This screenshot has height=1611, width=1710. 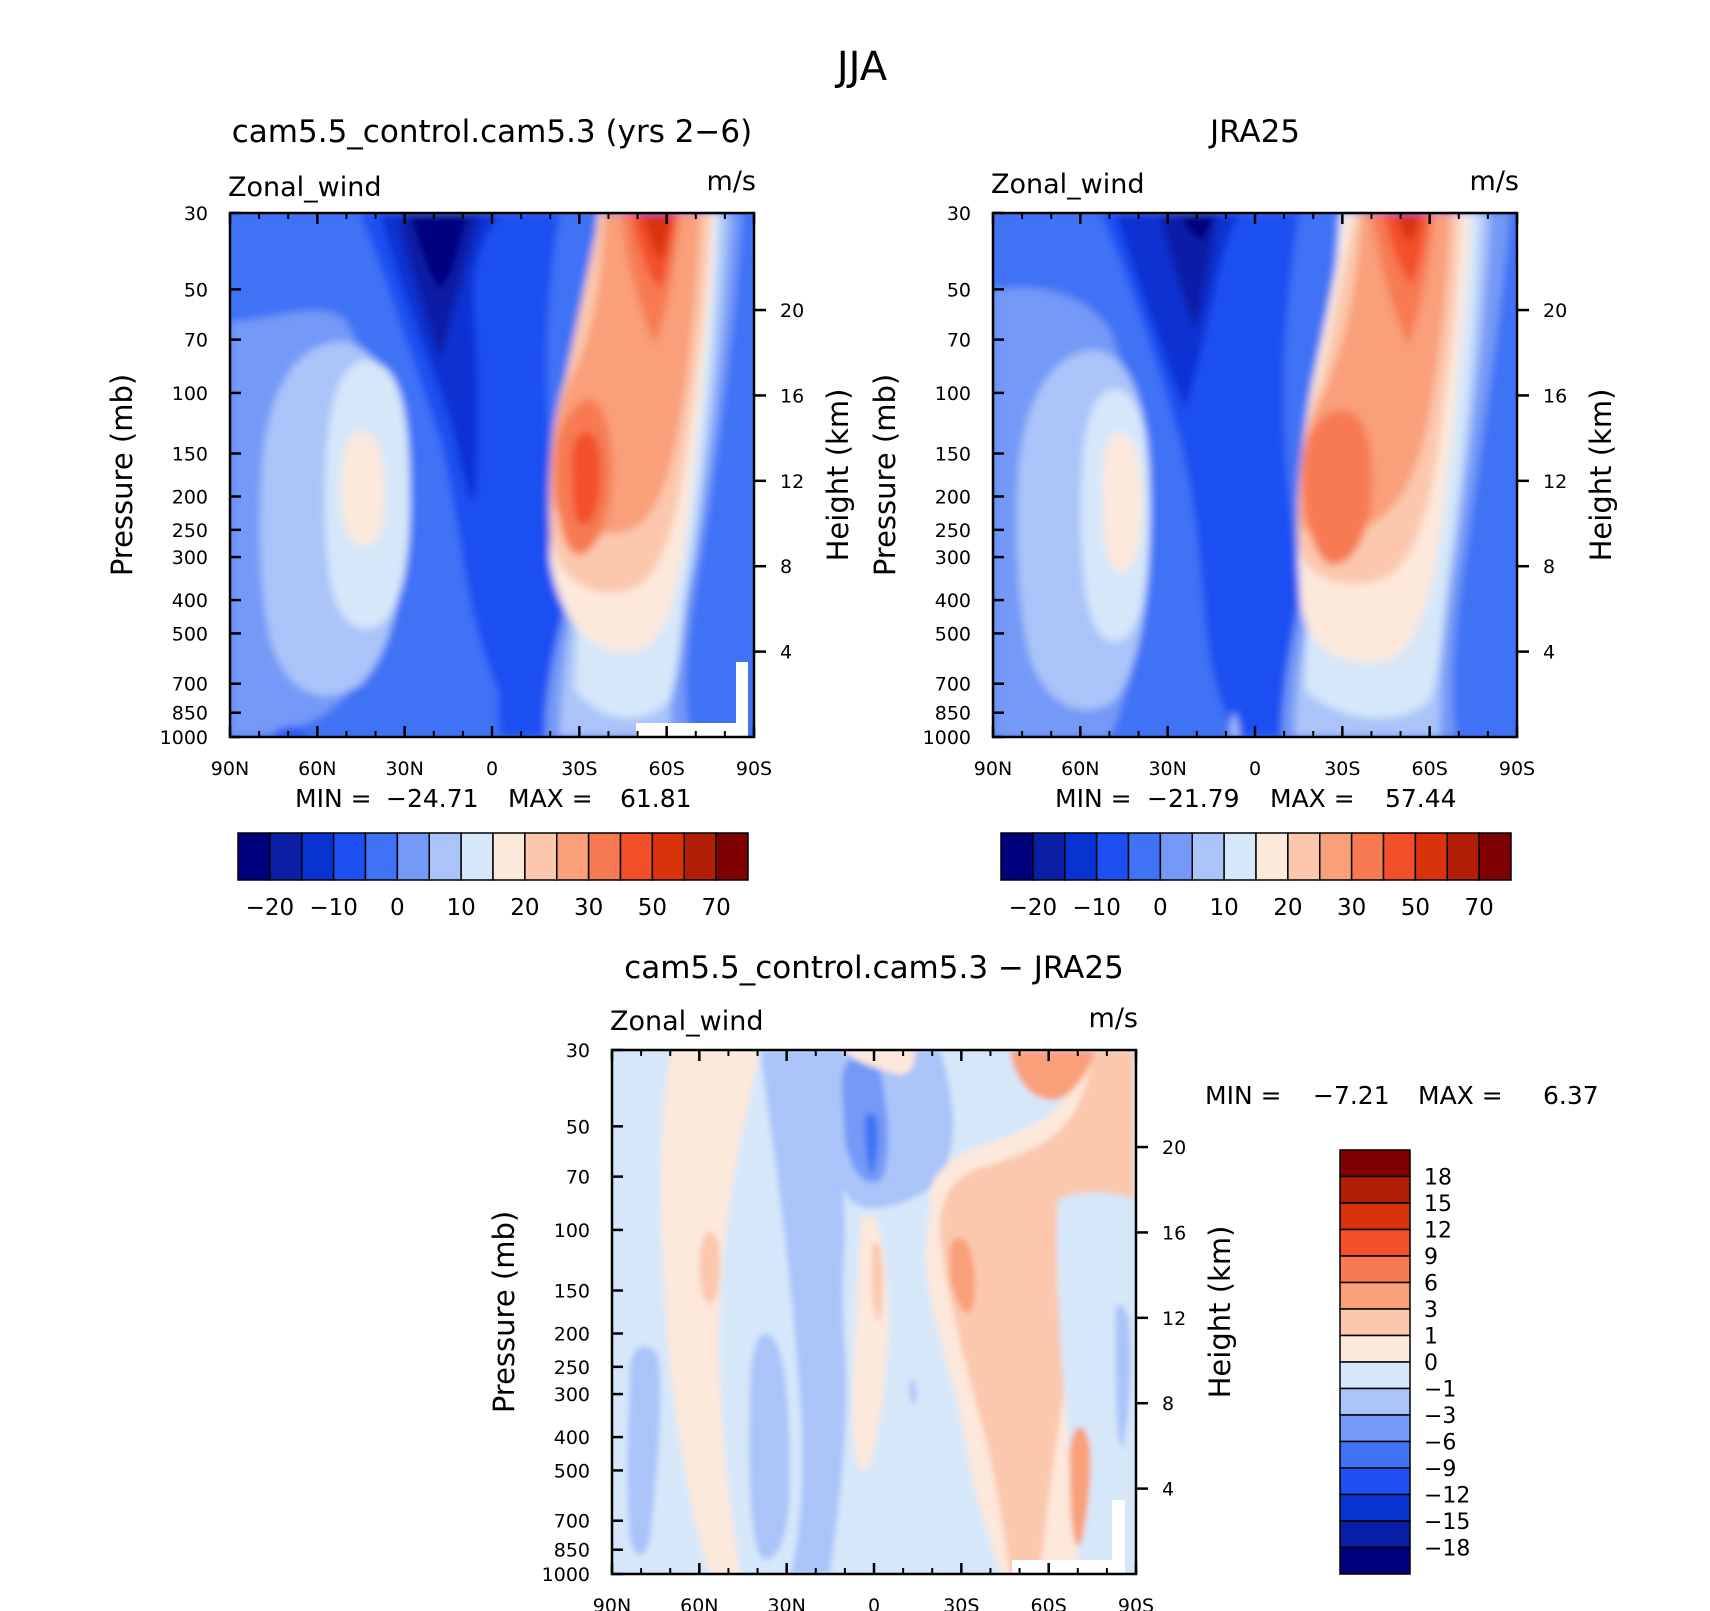 I want to click on figure-title: JJA, so click(x=861, y=67).